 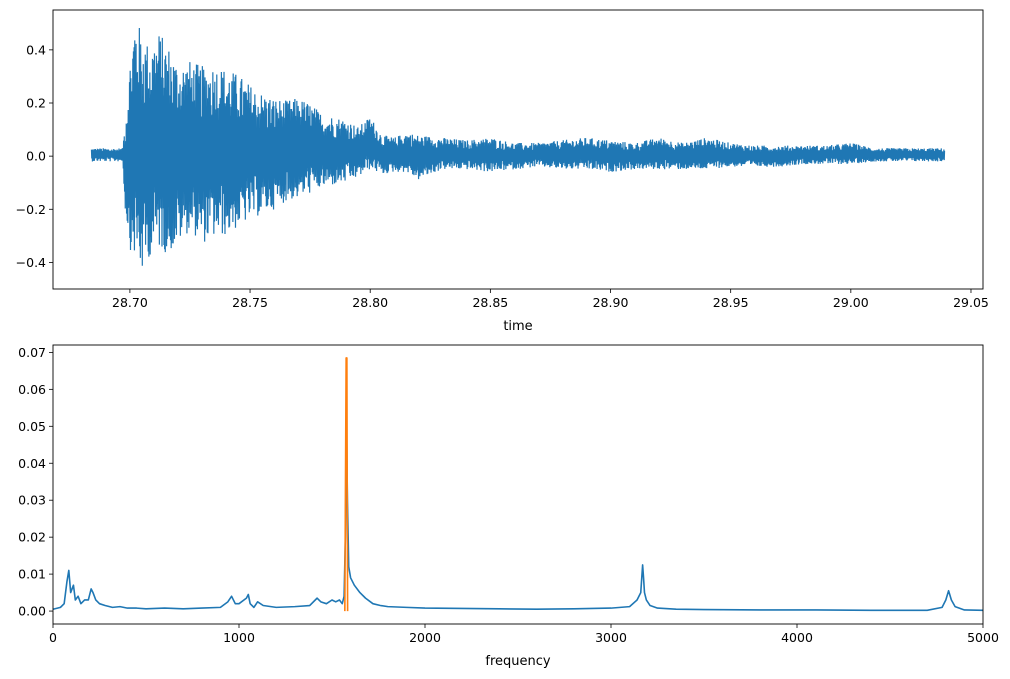 I want to click on y-tick-label: 0.01, so click(x=32, y=574).